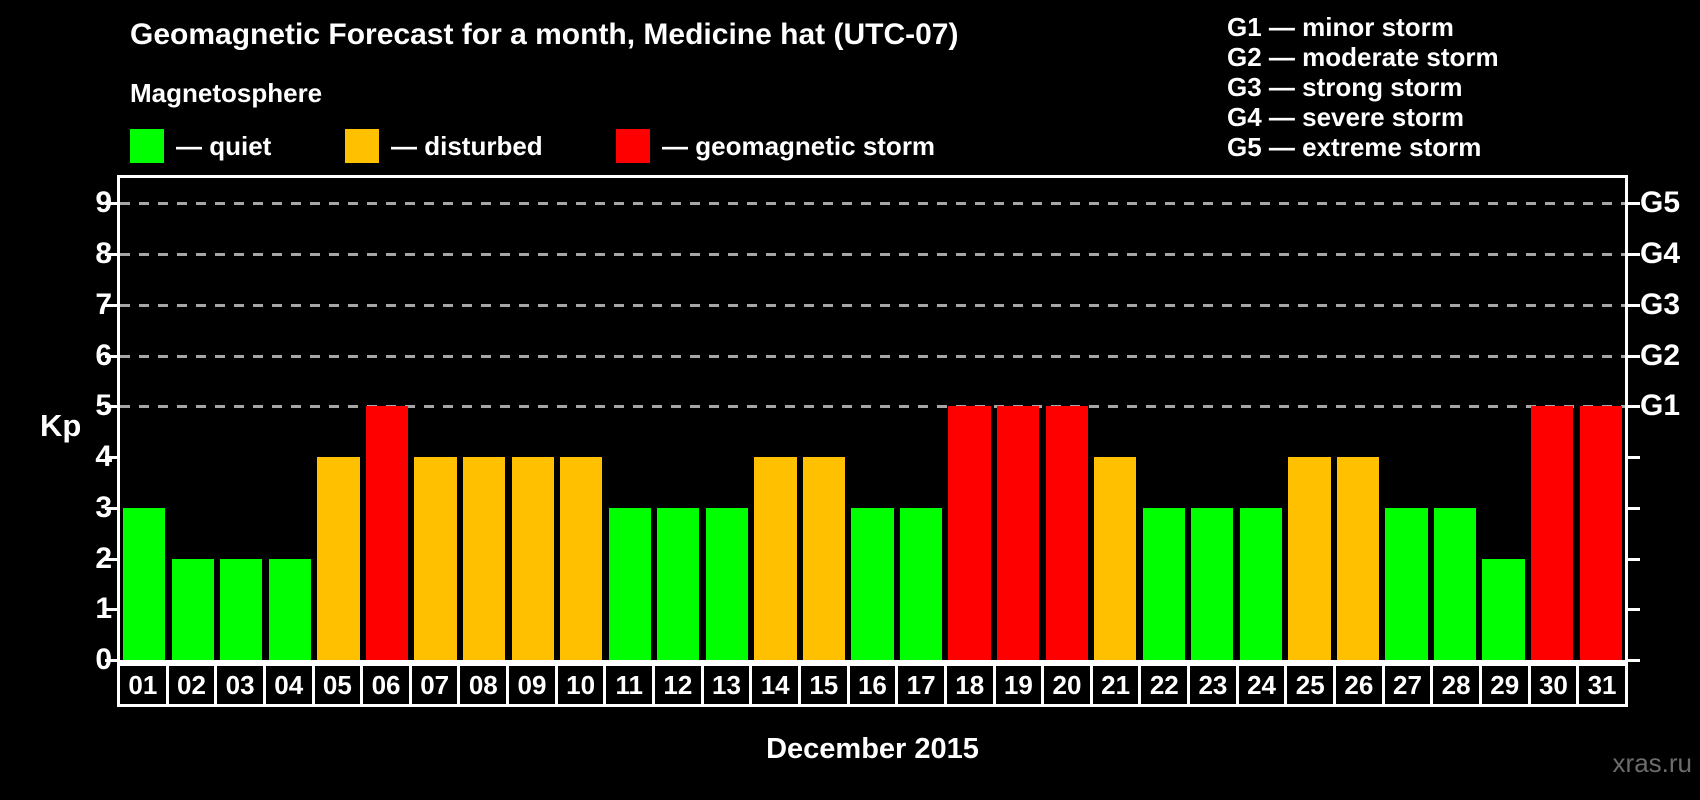 The width and height of the screenshot is (1700, 800). Describe the element at coordinates (103, 659) in the screenshot. I see `y-label-0: 0` at that location.